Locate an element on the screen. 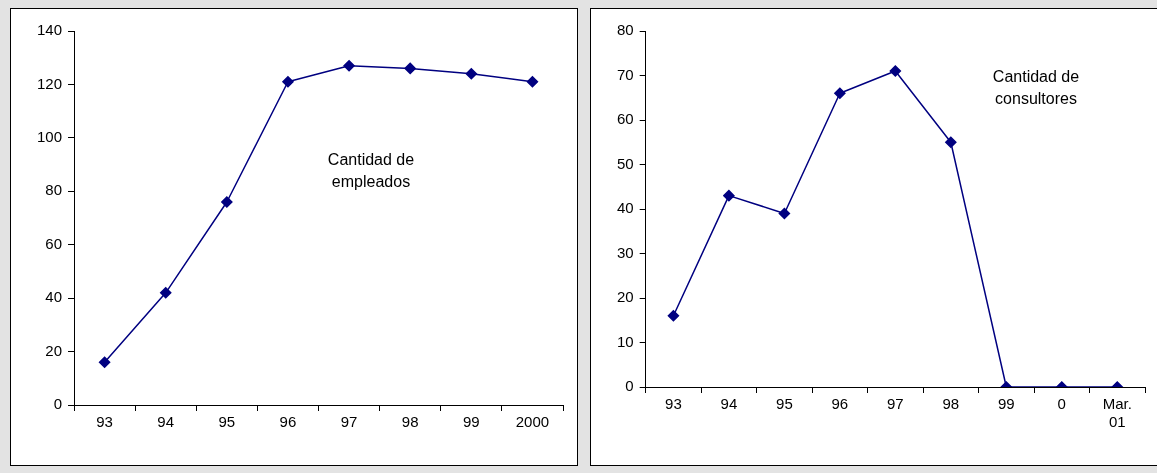 The height and width of the screenshot is (473, 1157). y-tick-label: 100 is located at coordinates (50, 136).